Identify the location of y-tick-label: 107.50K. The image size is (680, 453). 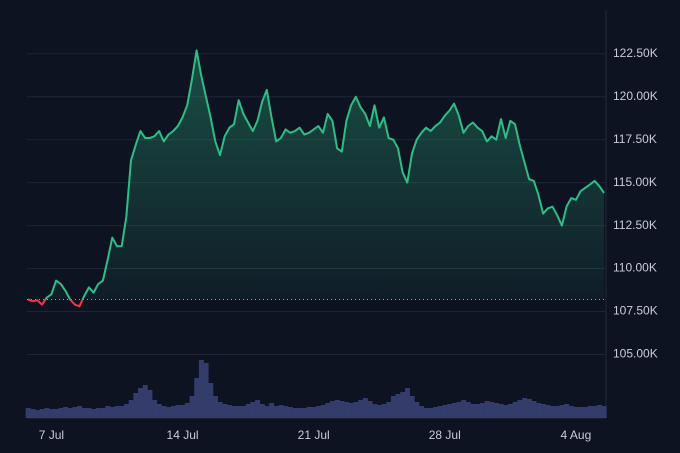
(635, 311).